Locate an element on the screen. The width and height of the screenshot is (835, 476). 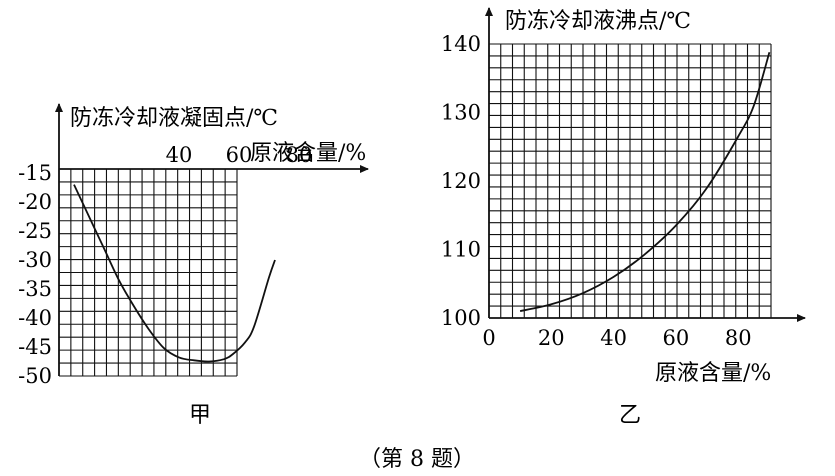
boiling-point-y-tick-label: 100 is located at coordinates (461, 318).